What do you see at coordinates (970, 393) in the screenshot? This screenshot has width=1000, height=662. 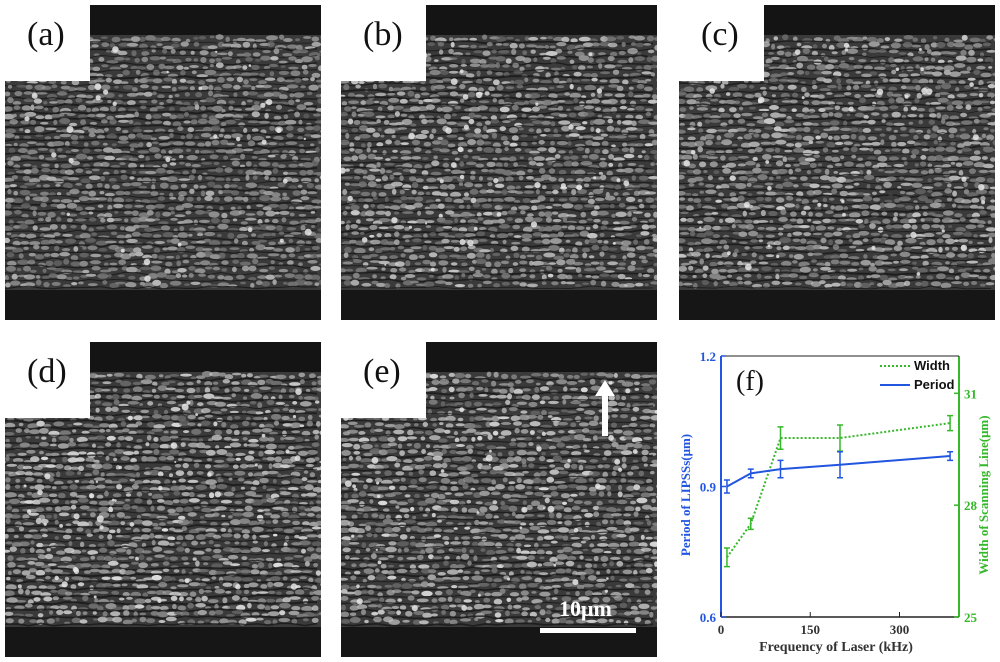 I see `y-right-tick-label: 31` at bounding box center [970, 393].